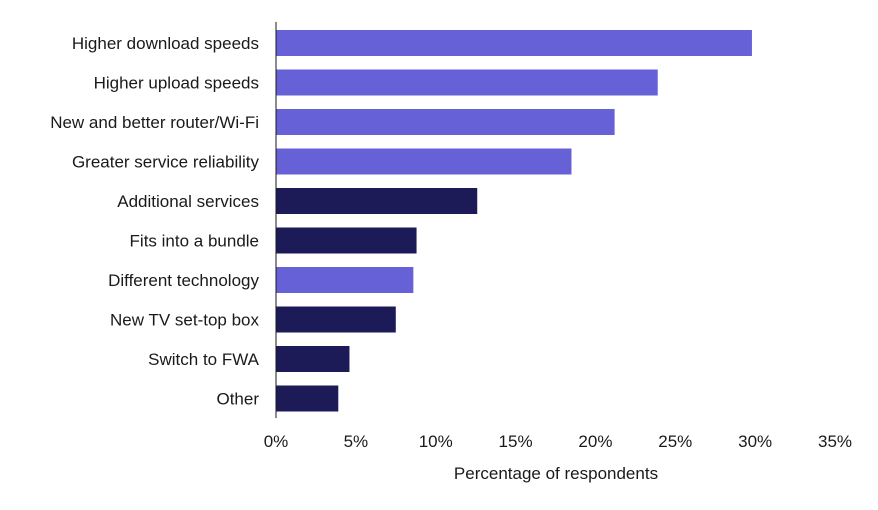  What do you see at coordinates (184, 320) in the screenshot?
I see `category-label-7: New TV set-top box` at bounding box center [184, 320].